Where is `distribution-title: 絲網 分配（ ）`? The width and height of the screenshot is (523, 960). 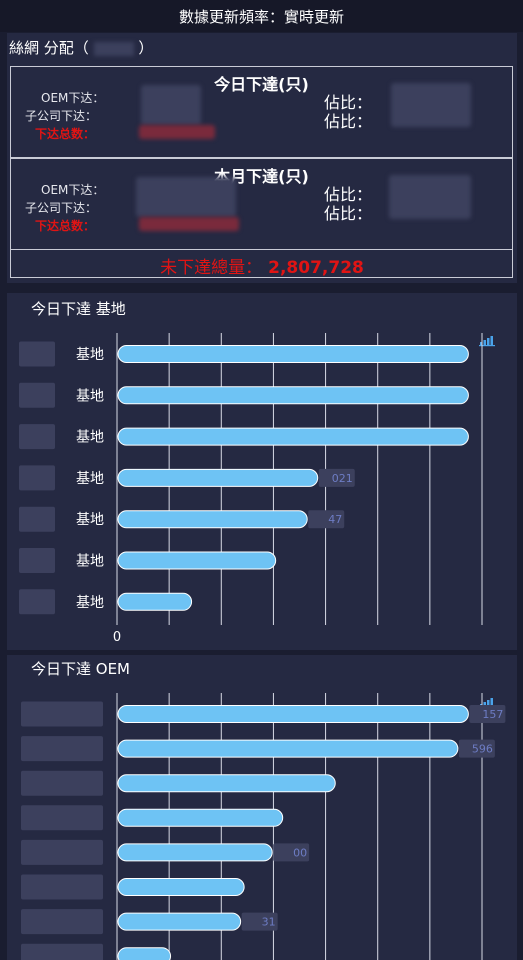 distribution-title: 絲網 分配（ ） is located at coordinates (81, 48).